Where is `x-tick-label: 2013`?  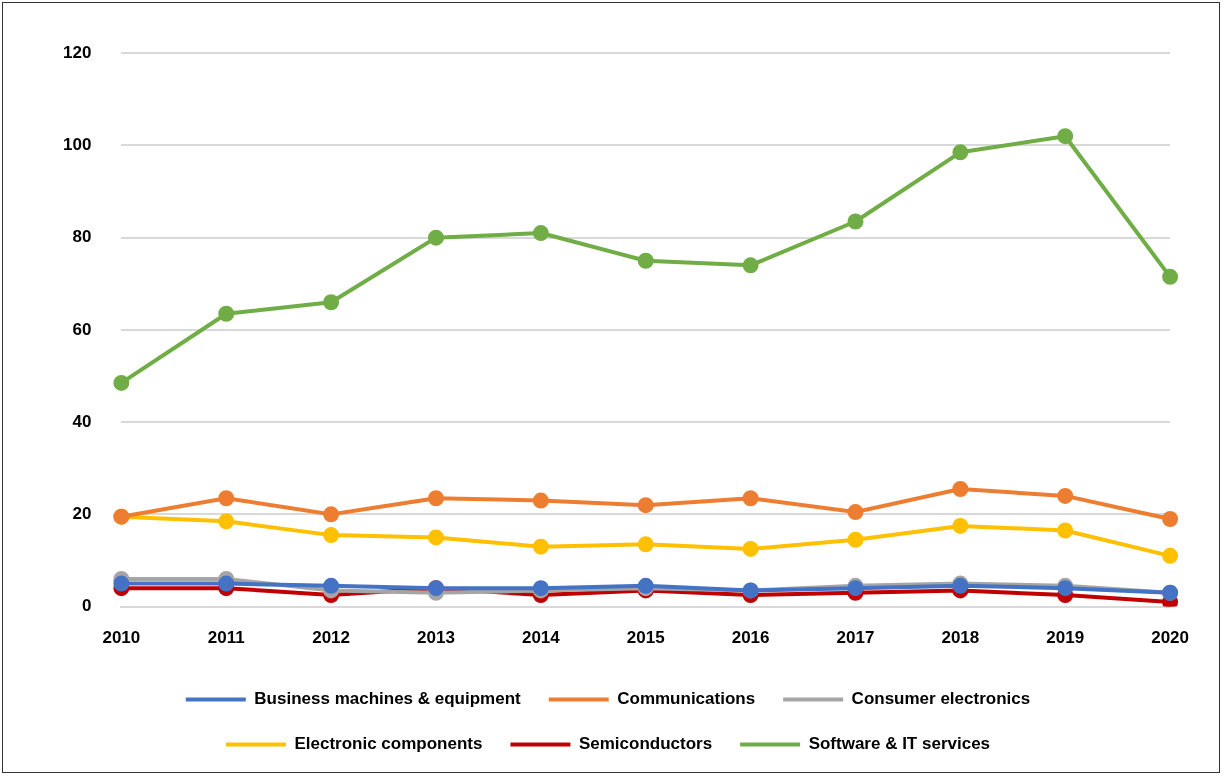
x-tick-label: 2013 is located at coordinates (436, 638).